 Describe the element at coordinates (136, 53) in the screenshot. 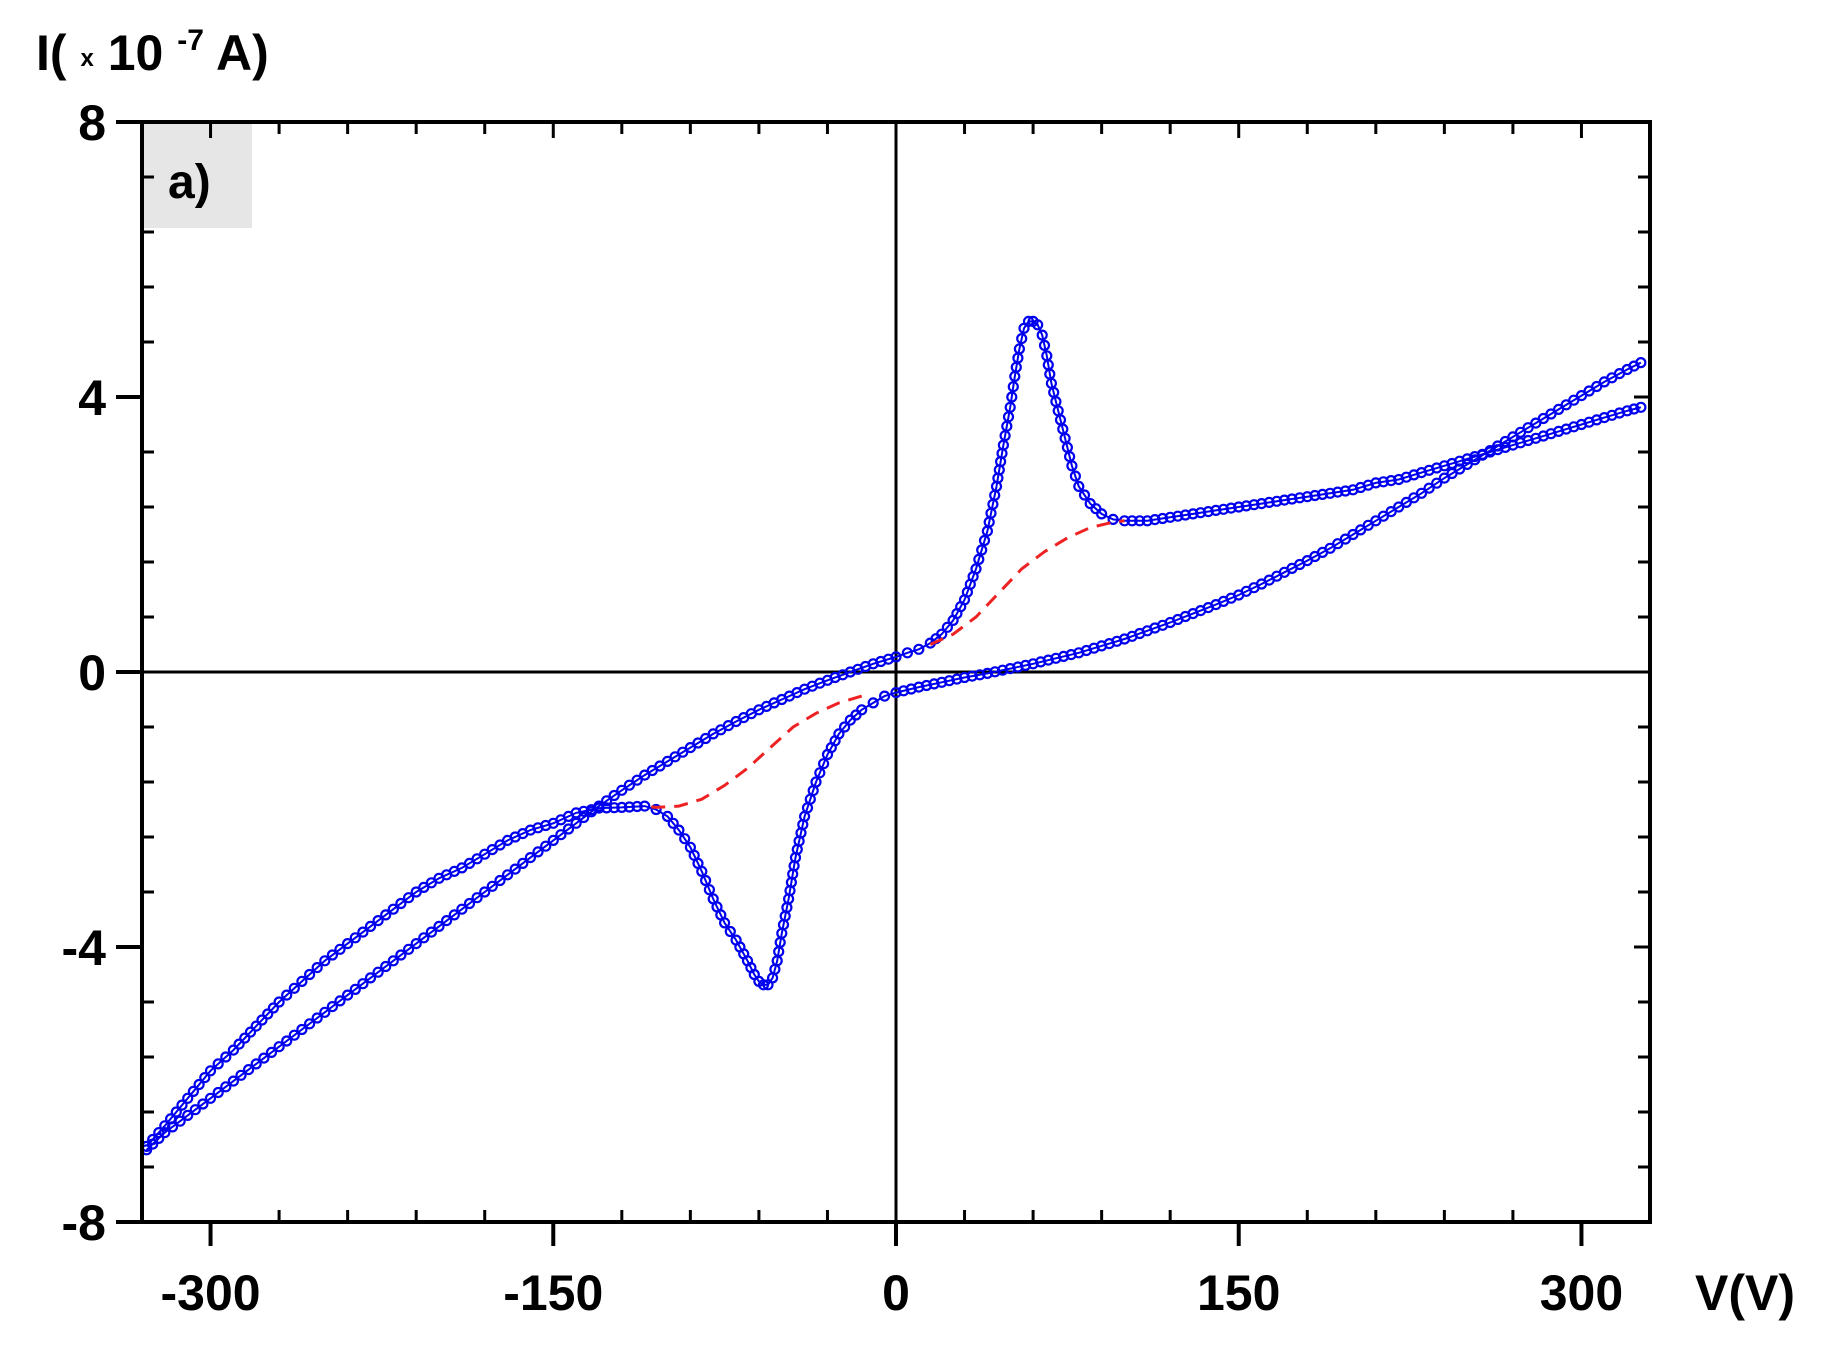

I see `y-axis-title-base: 10` at that location.